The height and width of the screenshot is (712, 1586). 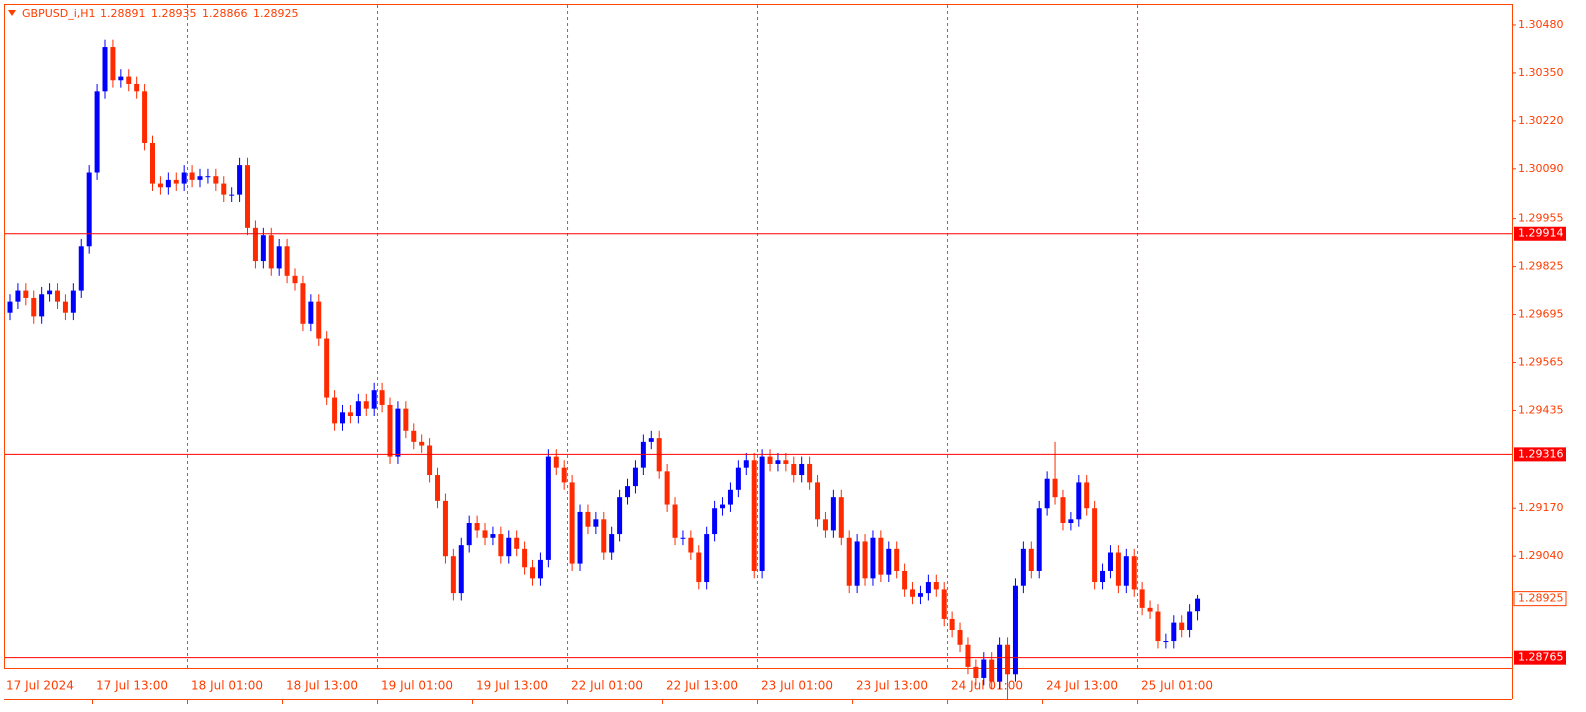 I want to click on y-tick-label: 1.30090, so click(x=1541, y=168).